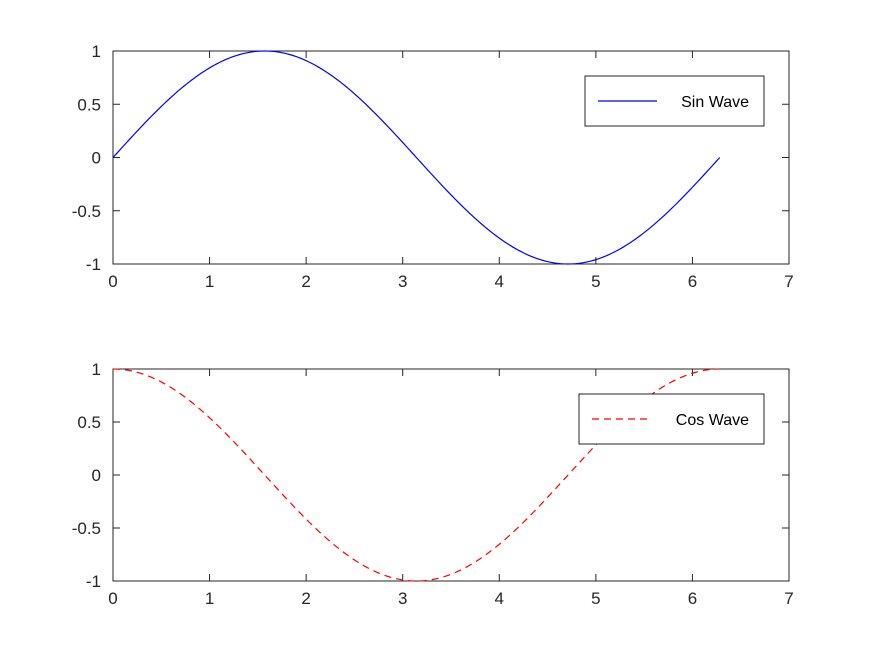  I want to click on legend-label: Cos Wave, so click(712, 420).